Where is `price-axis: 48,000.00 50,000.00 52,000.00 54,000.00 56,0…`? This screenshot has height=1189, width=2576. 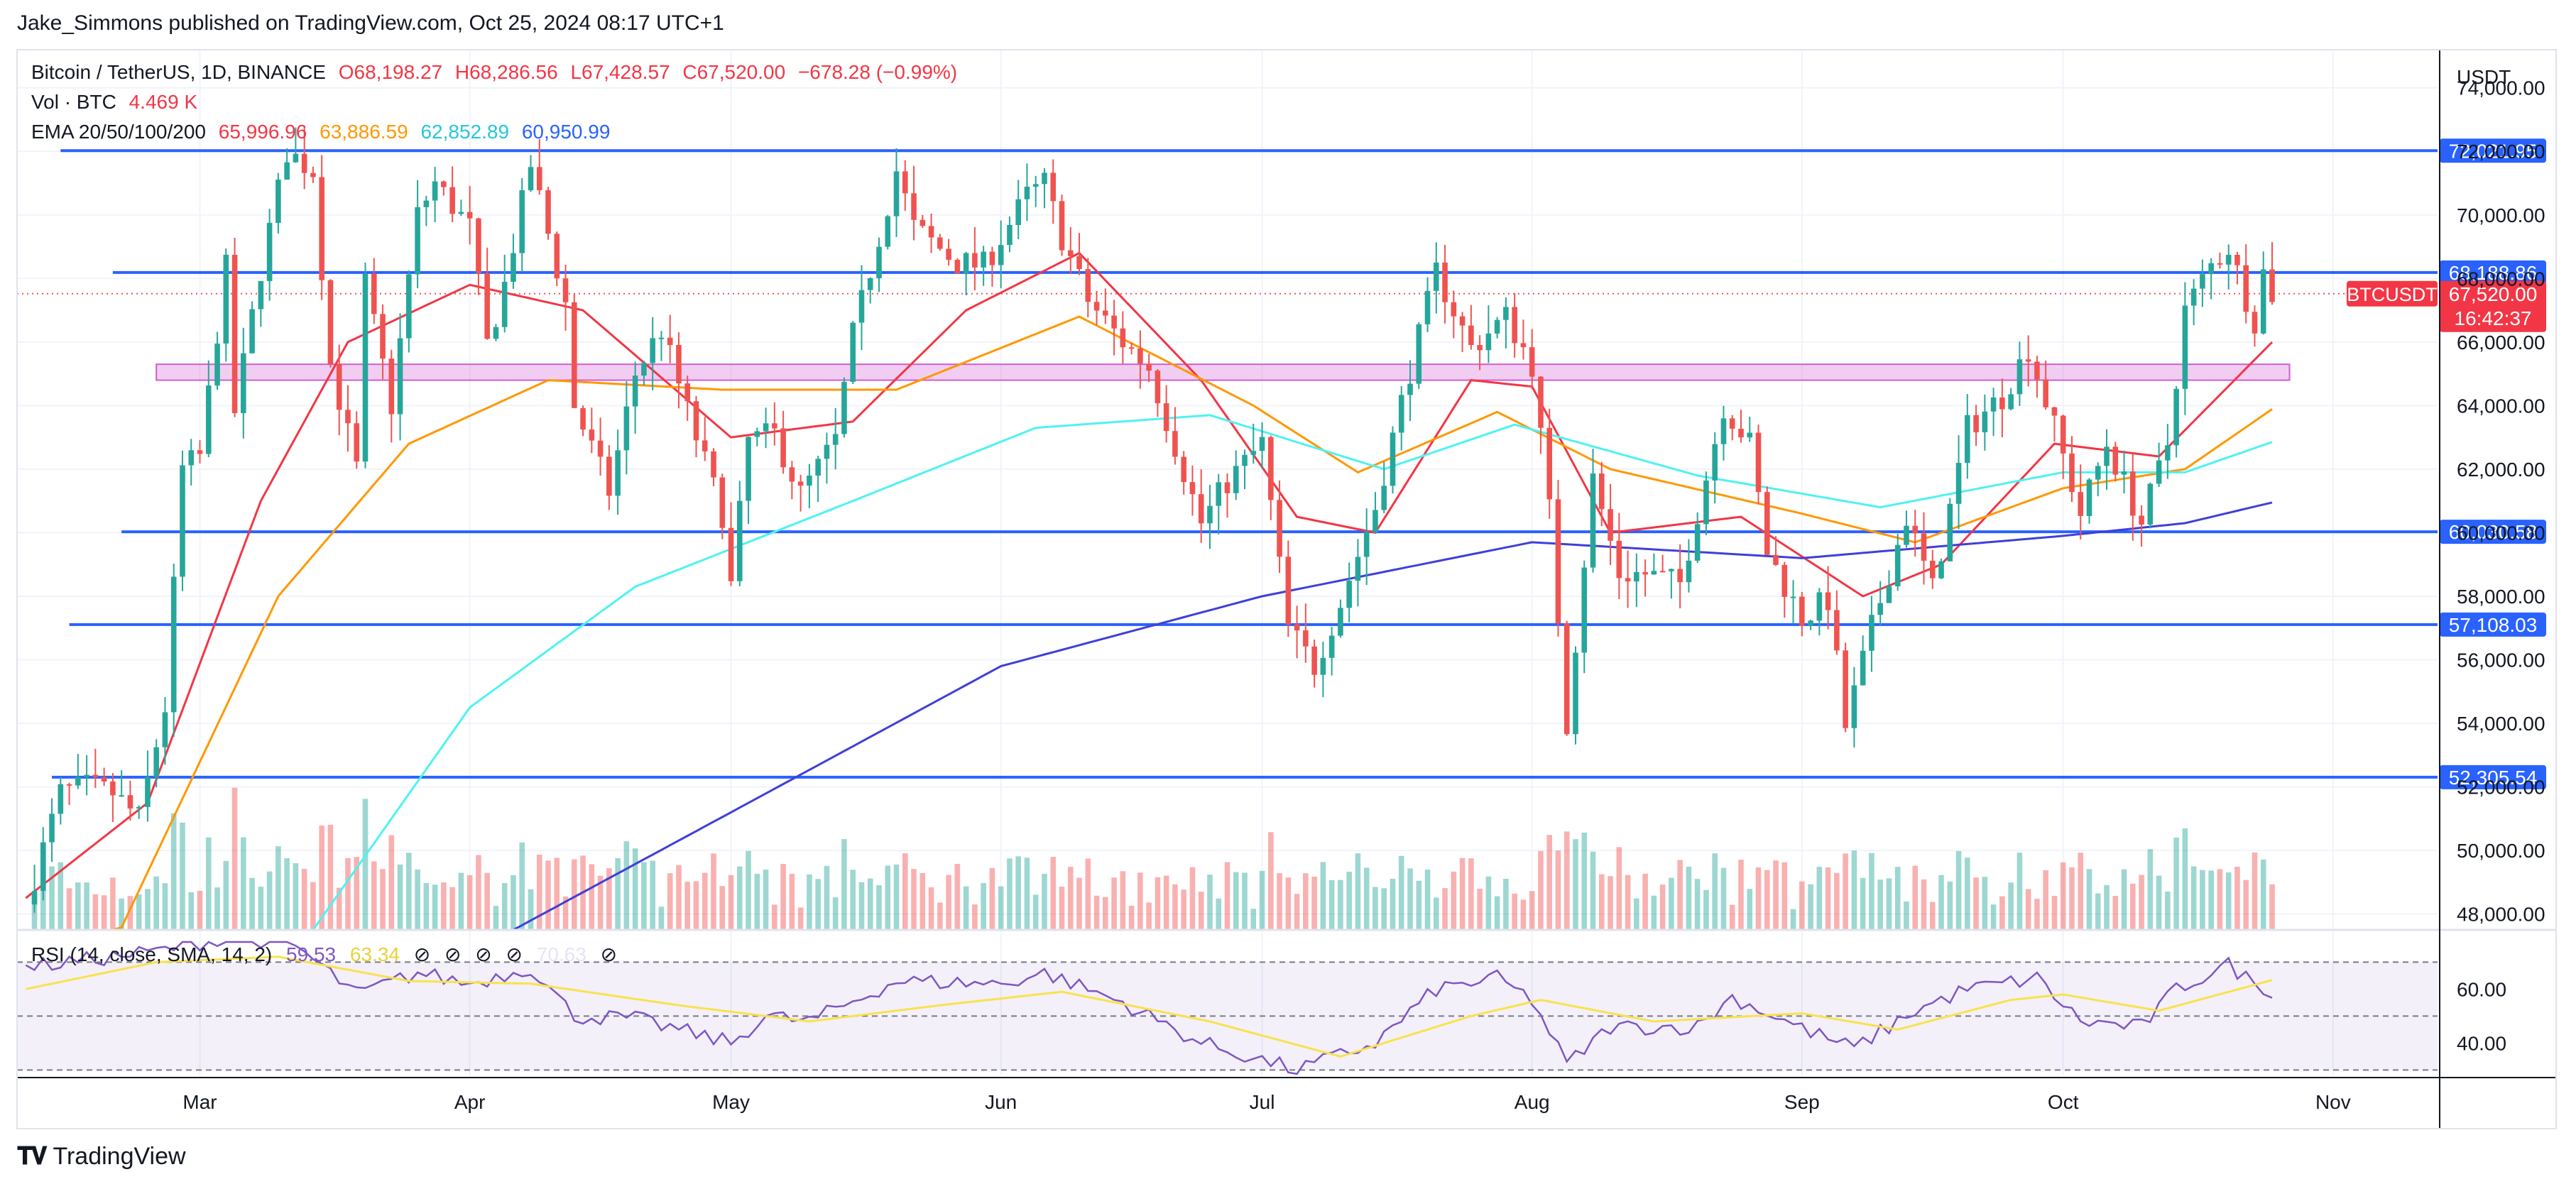 price-axis: 48,000.00 50,000.00 52,000.00 54,000.00 56,0… is located at coordinates (2501, 560).